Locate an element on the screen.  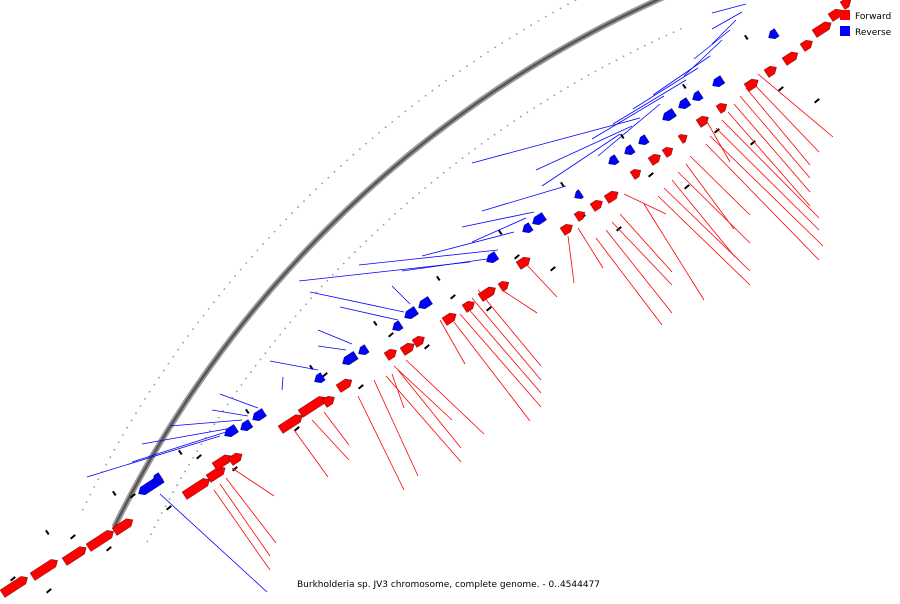
legend-forward-swatch is located at coordinates (845, 15).